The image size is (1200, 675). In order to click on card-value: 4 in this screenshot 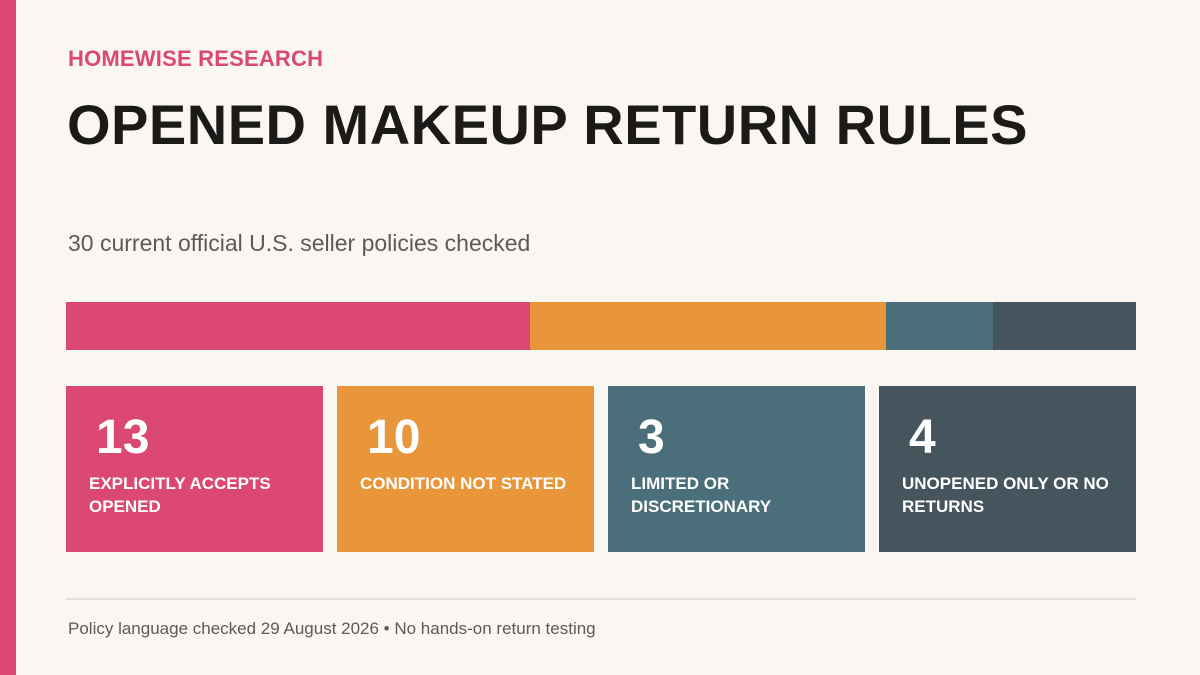, I will do `click(922, 437)`.